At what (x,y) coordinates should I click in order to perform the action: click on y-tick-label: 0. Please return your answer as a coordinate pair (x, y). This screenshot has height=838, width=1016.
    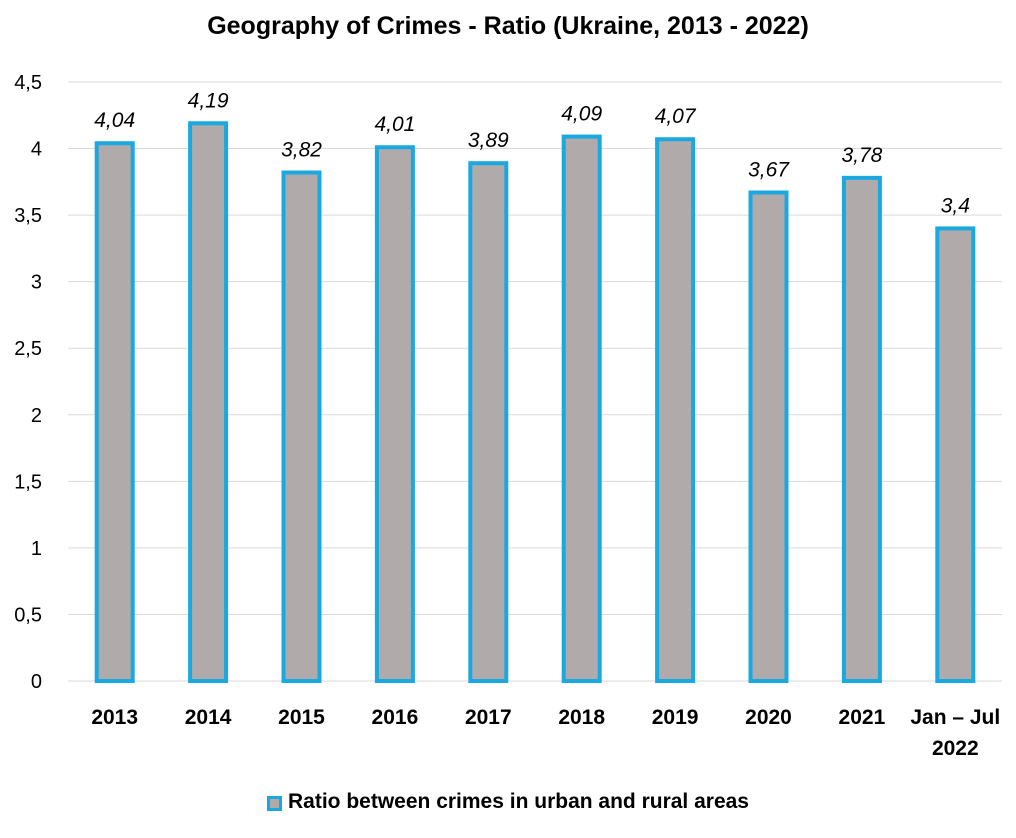
    Looking at the image, I should click on (36, 682).